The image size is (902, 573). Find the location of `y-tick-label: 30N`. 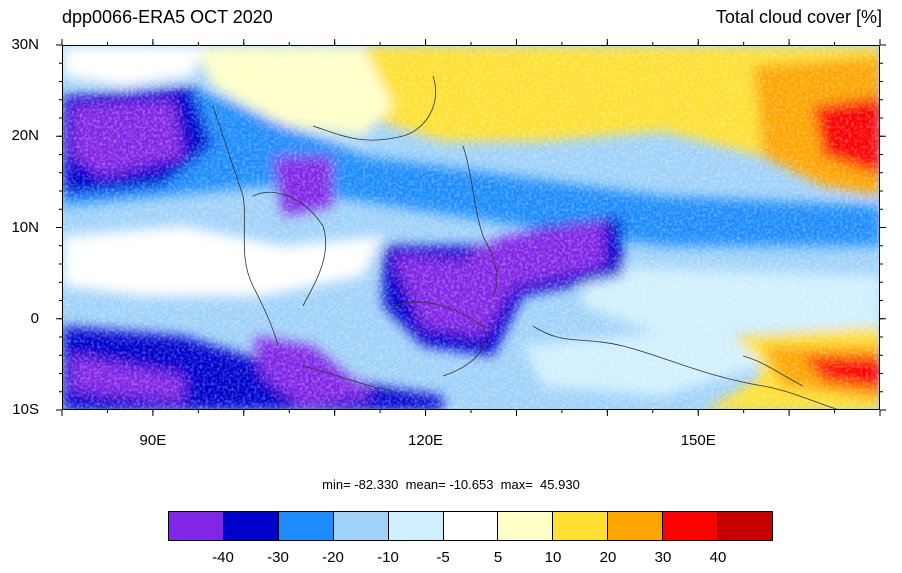

y-tick-label: 30N is located at coordinates (25, 44).